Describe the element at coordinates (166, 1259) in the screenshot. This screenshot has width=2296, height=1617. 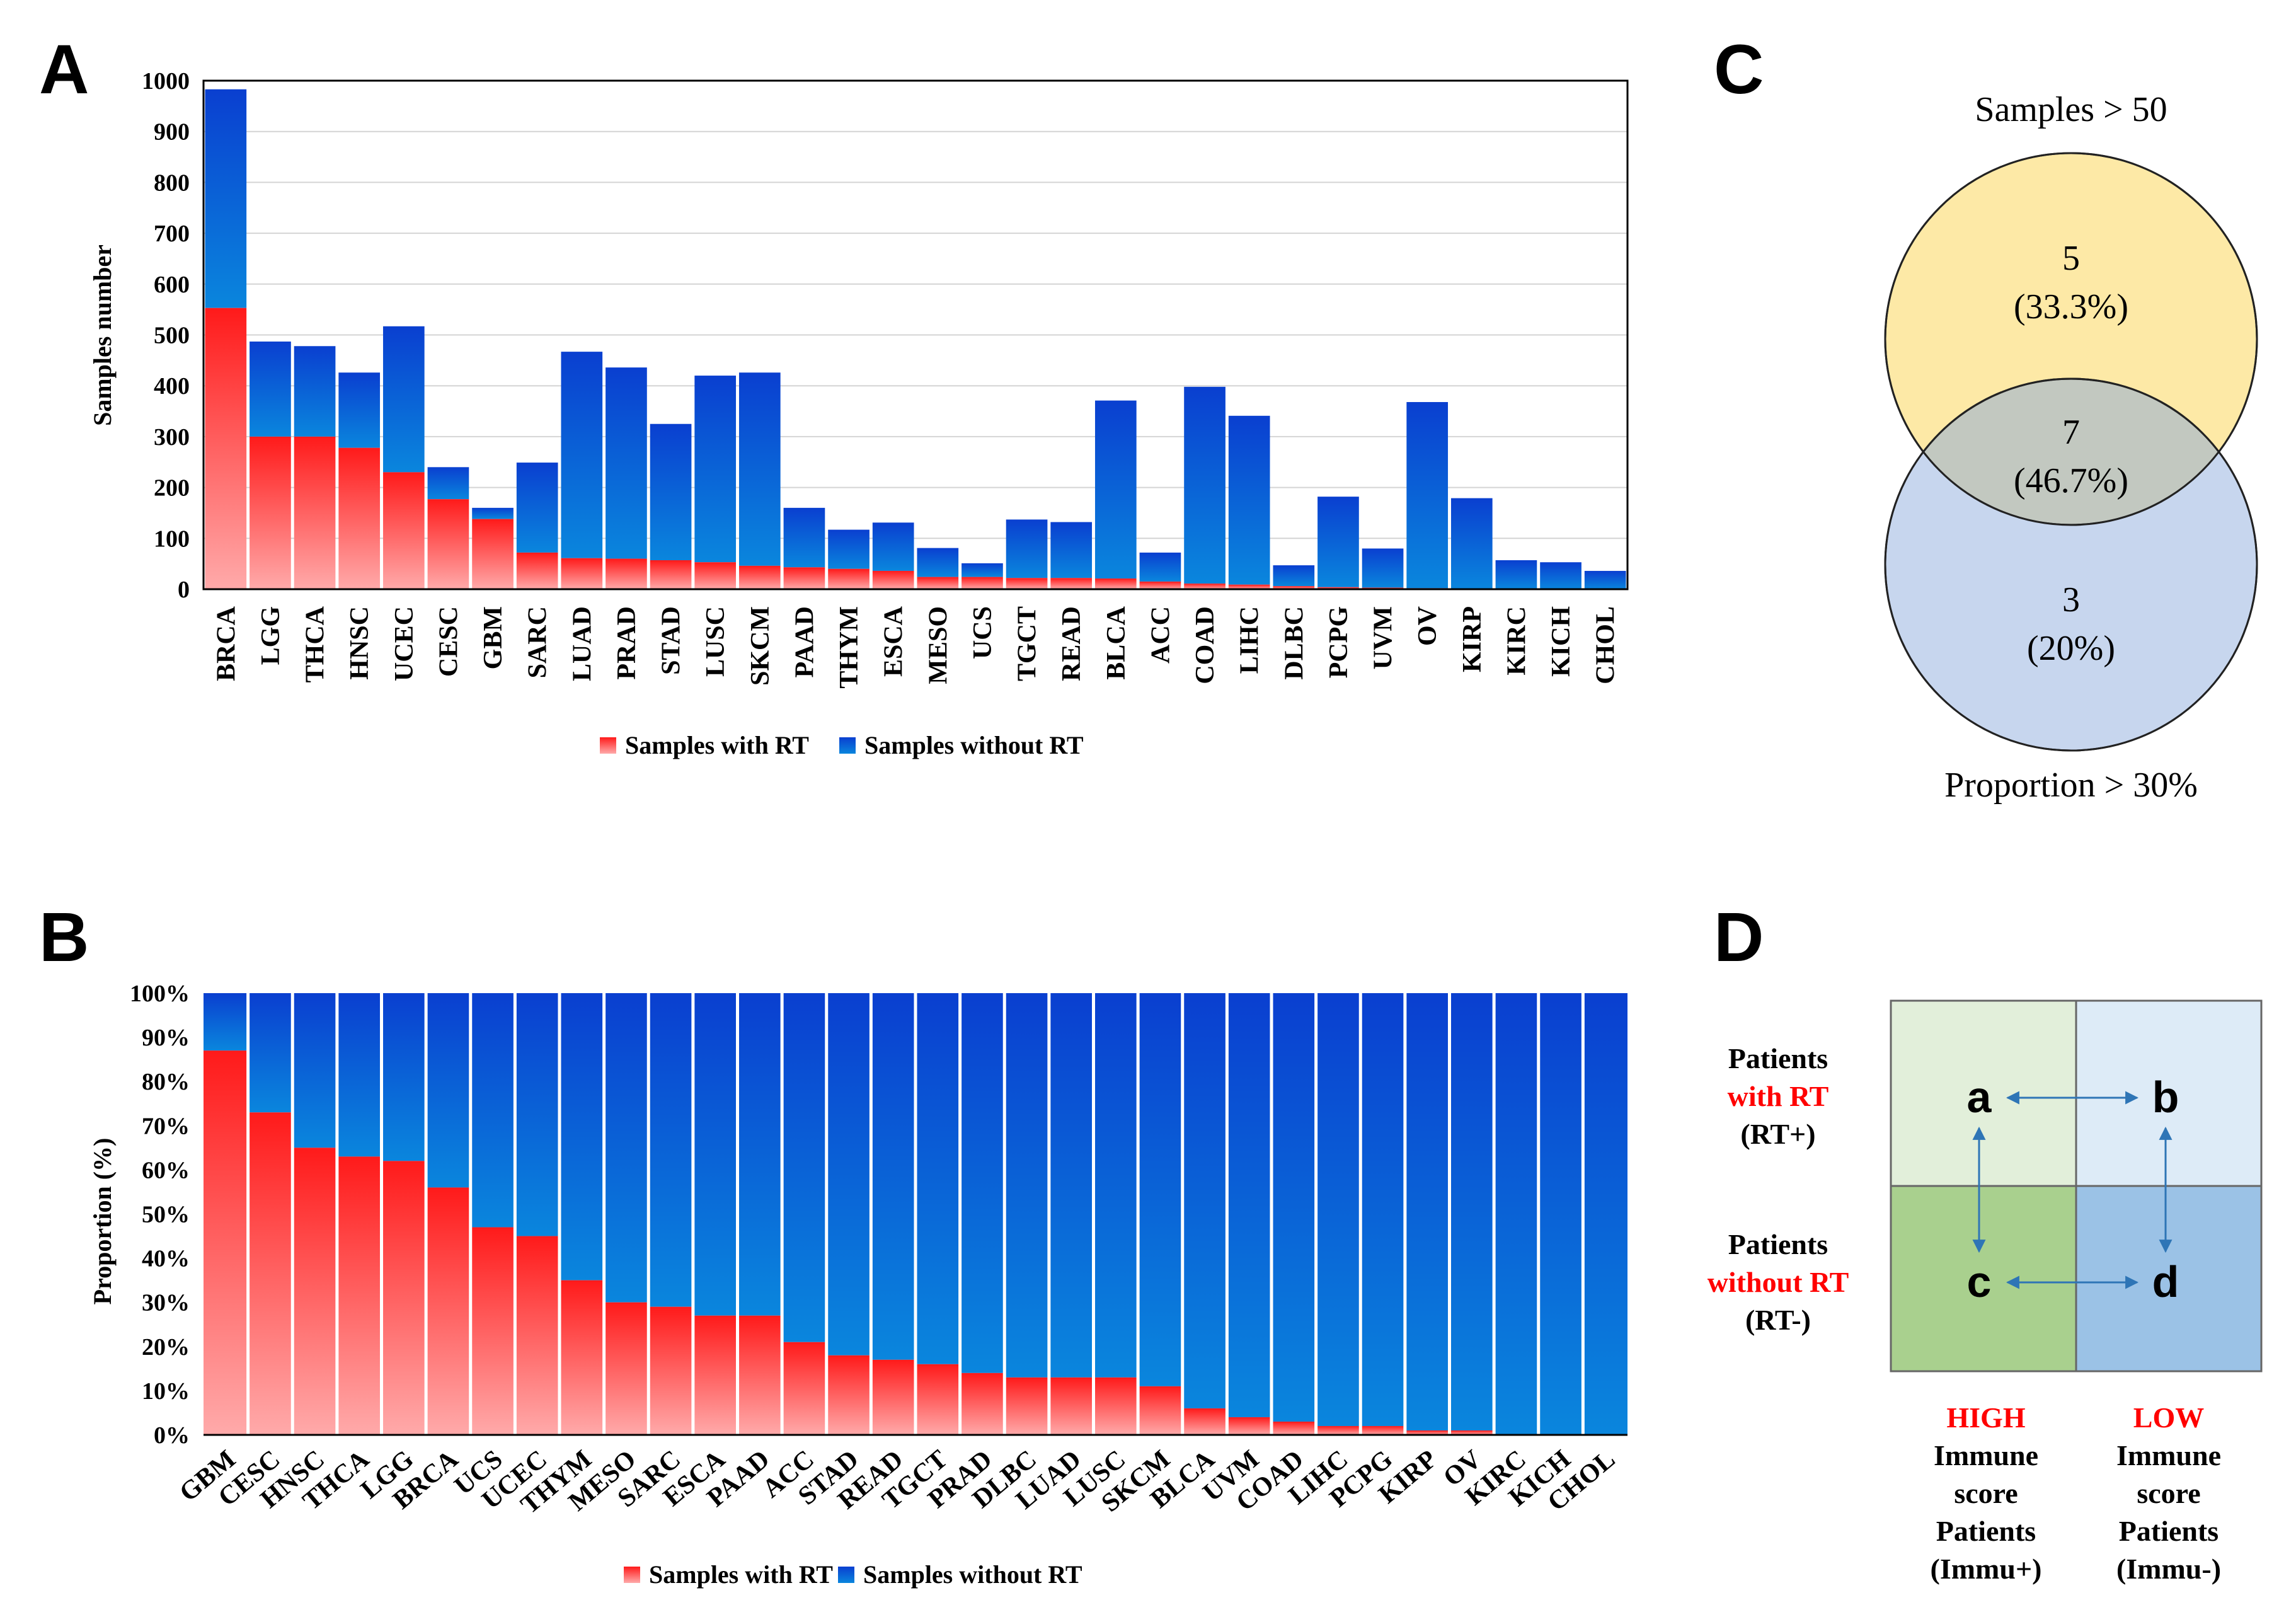
I see `y-tick-label: 40%` at that location.